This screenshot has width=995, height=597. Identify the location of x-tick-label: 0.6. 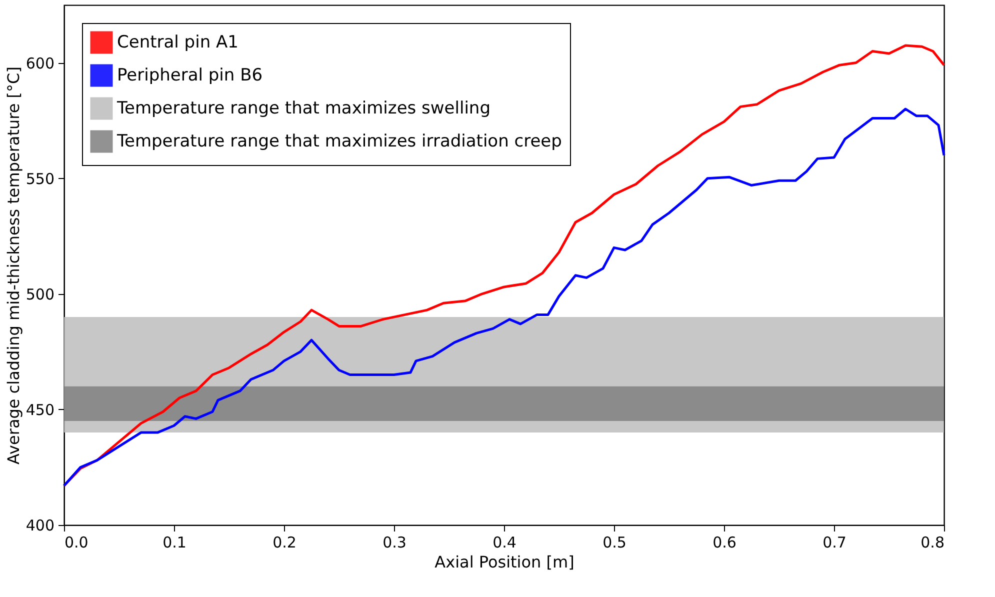
(724, 543).